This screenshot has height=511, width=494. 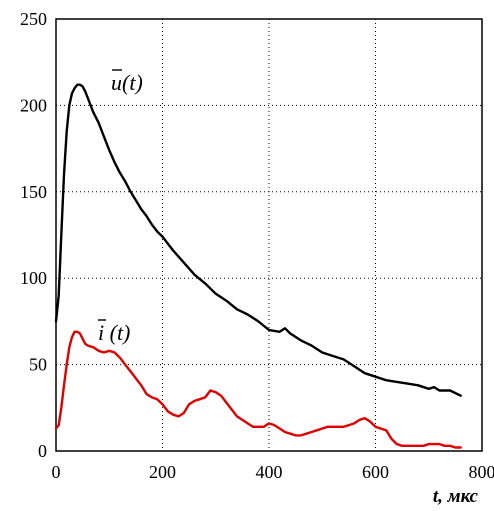 I want to click on y-tick-label: 0, so click(x=42, y=451).